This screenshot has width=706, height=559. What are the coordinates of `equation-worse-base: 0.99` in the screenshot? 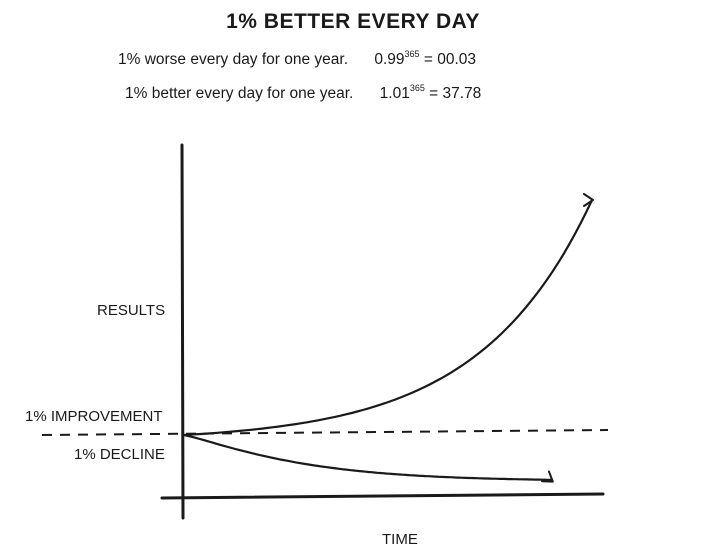 It's located at (389, 60).